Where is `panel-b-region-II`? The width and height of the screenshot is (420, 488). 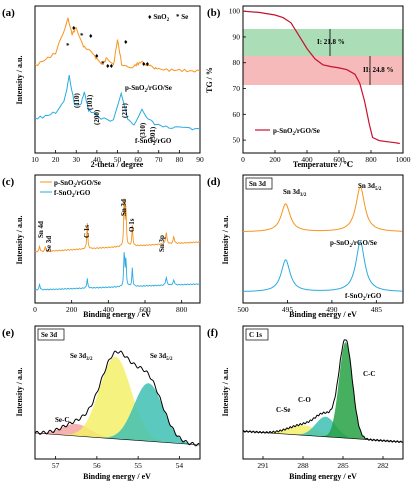 panel-b-region-II is located at coordinates (323, 70).